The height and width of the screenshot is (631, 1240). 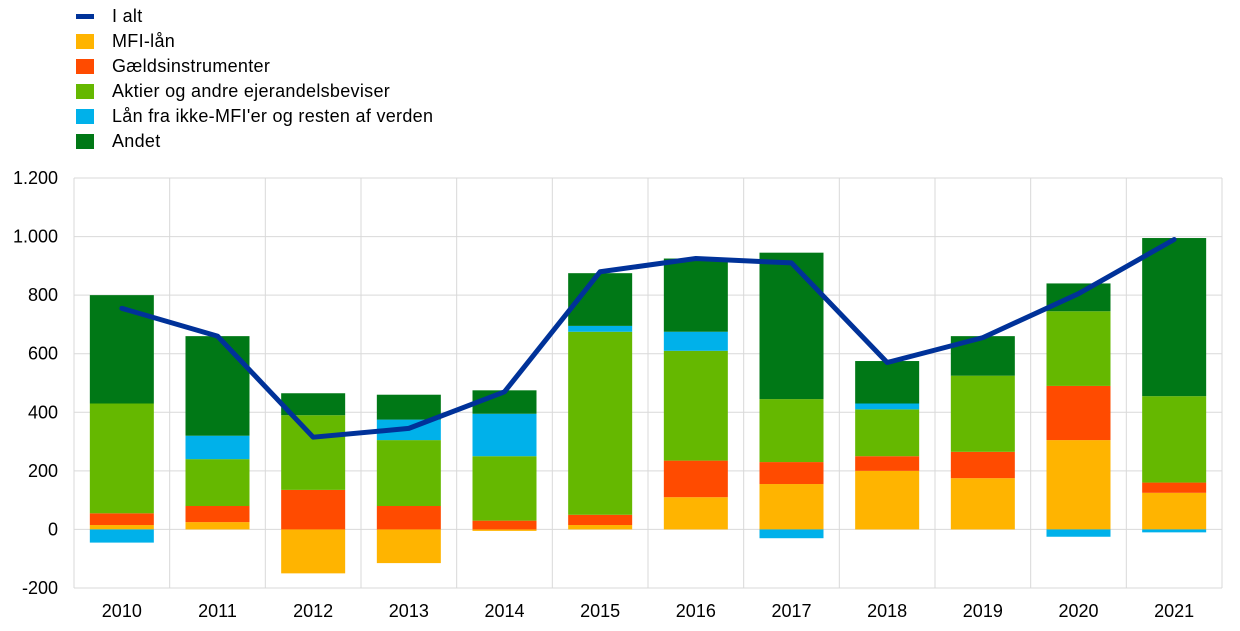 I want to click on bar-segment-2018-s2, so click(x=887, y=433).